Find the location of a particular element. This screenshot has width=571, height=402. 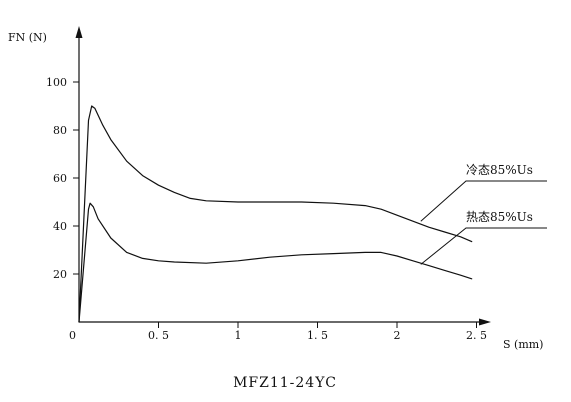

x-axis-title: S (mm) is located at coordinates (523, 344).